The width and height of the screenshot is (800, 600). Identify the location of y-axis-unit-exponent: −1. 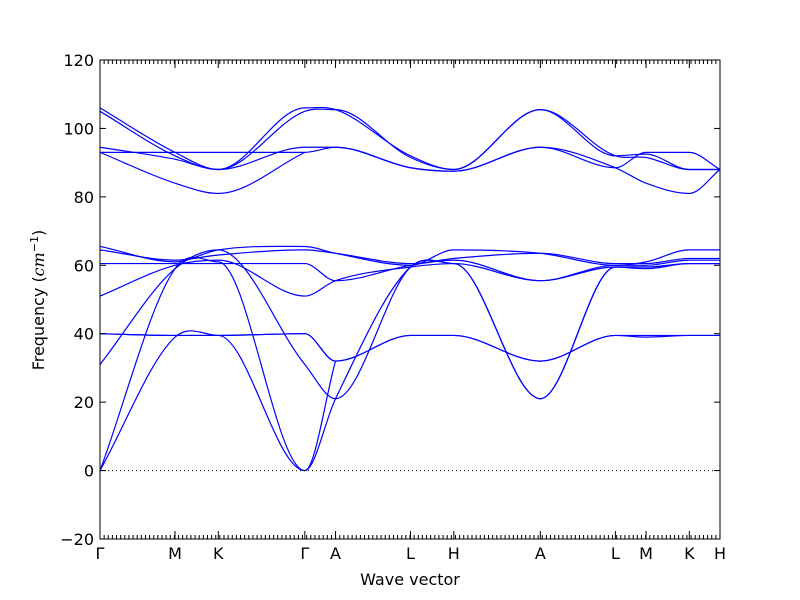
(34, 244).